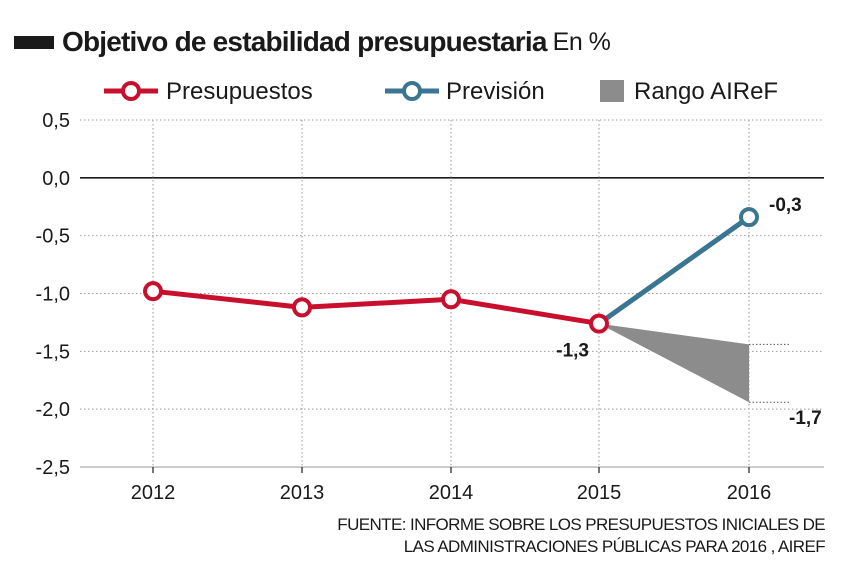  I want to click on x-tick-label: 2015, so click(599, 493).